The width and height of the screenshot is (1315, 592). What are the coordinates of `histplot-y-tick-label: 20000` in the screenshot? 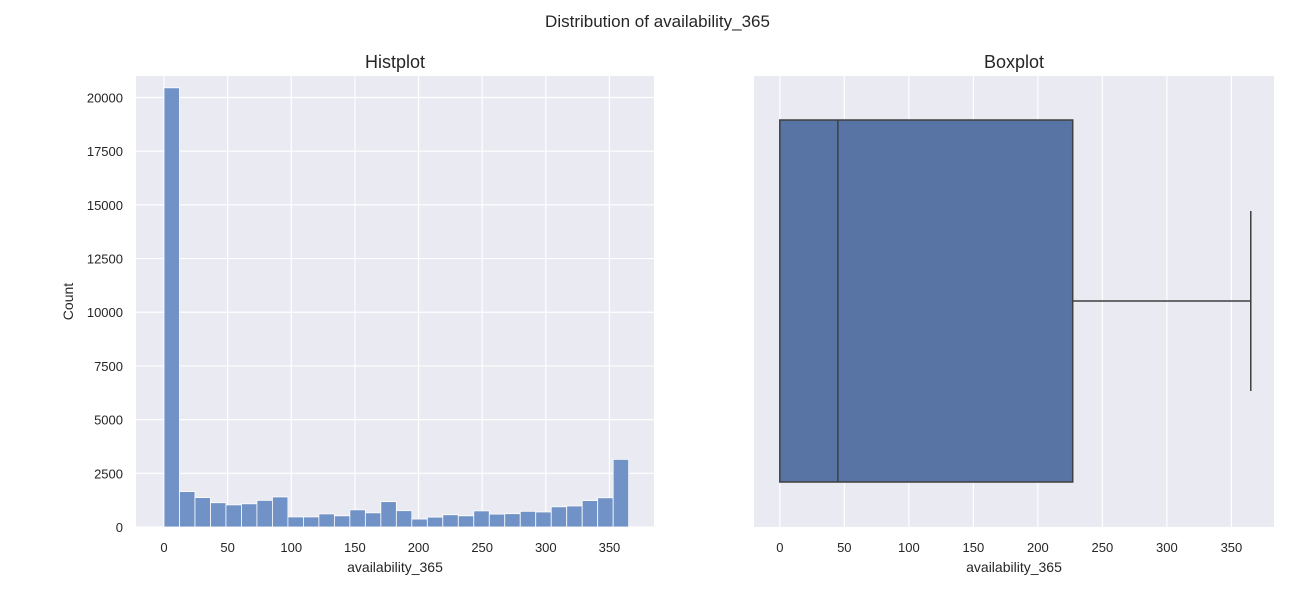 It's located at (105, 97).